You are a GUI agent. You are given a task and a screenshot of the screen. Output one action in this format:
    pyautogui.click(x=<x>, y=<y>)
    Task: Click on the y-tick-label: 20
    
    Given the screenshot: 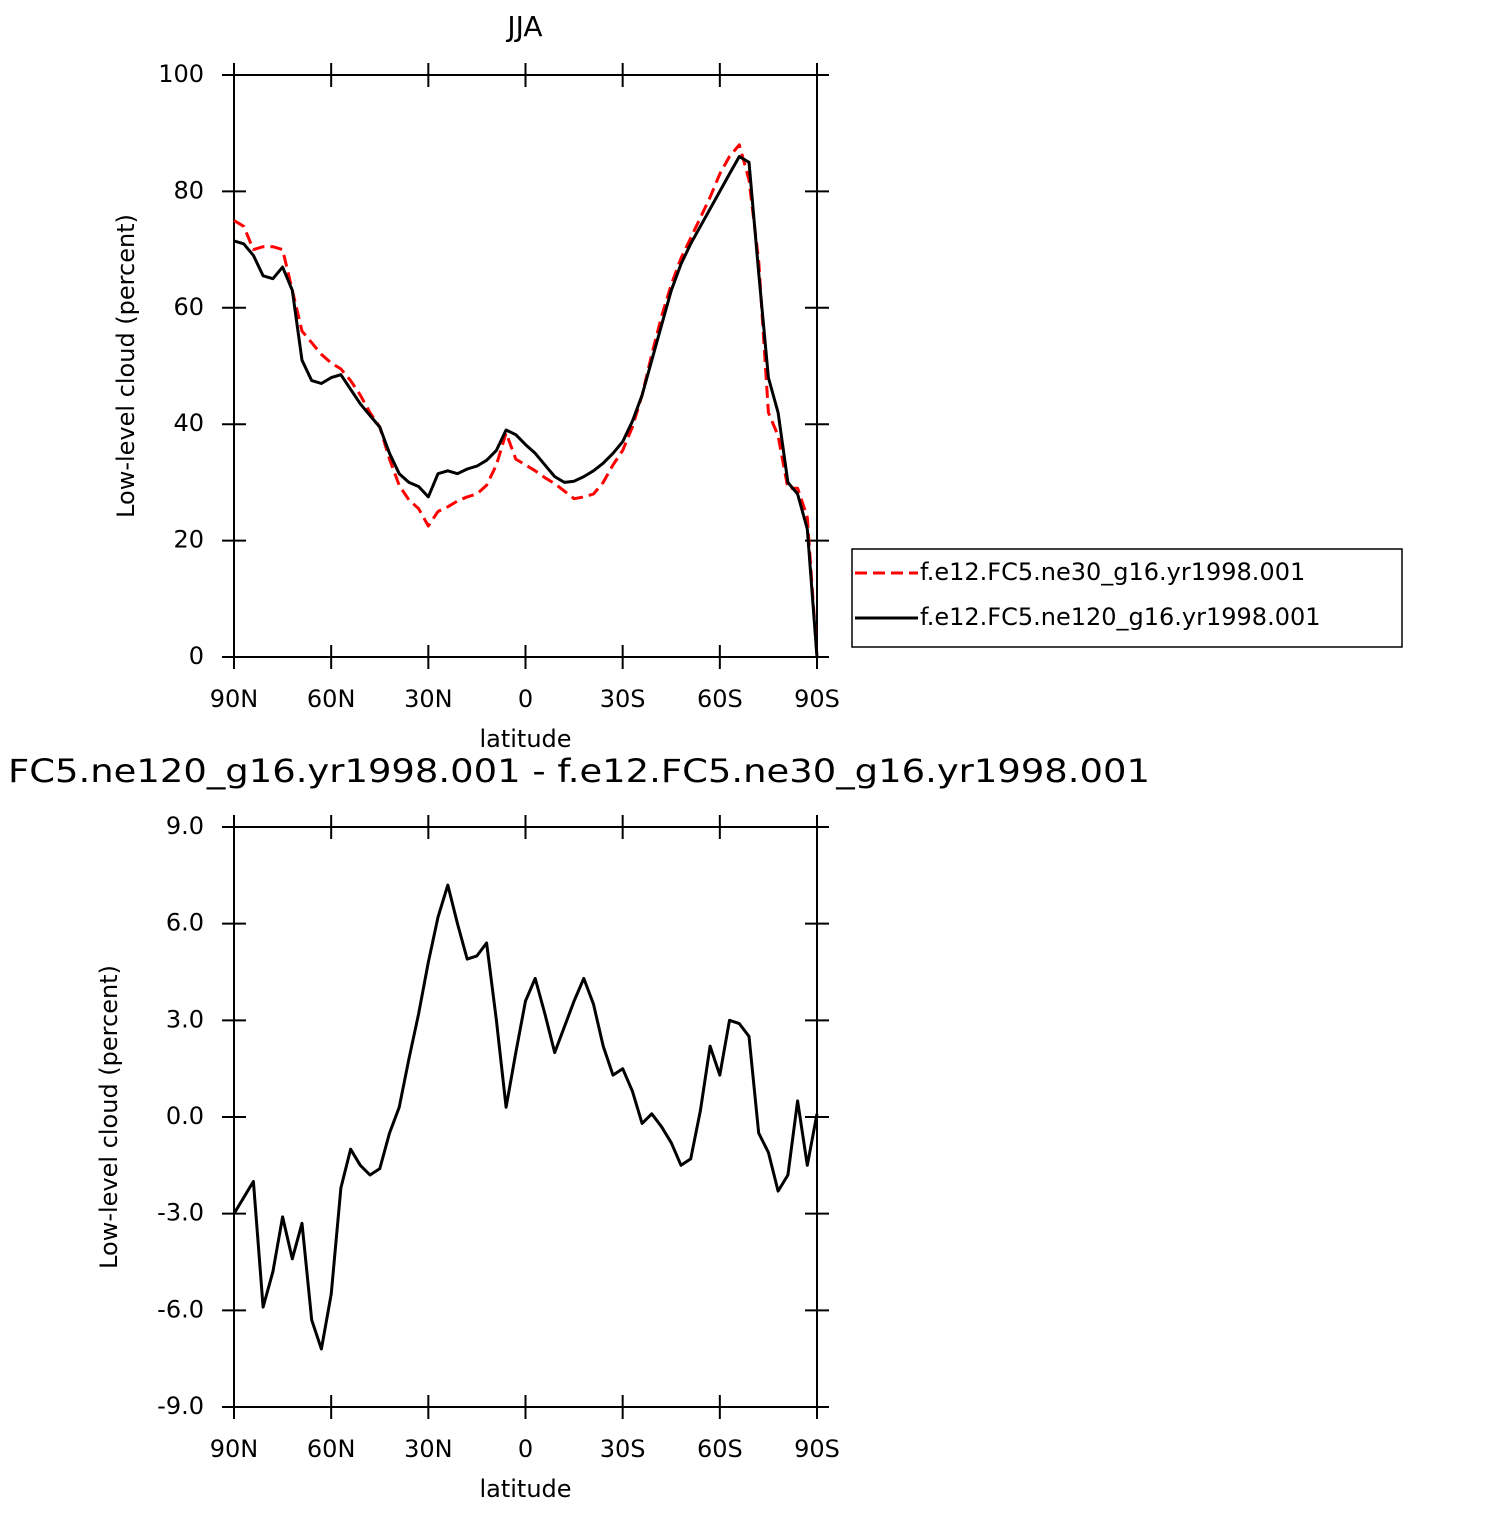 What is the action you would take?
    pyautogui.click(x=188, y=540)
    